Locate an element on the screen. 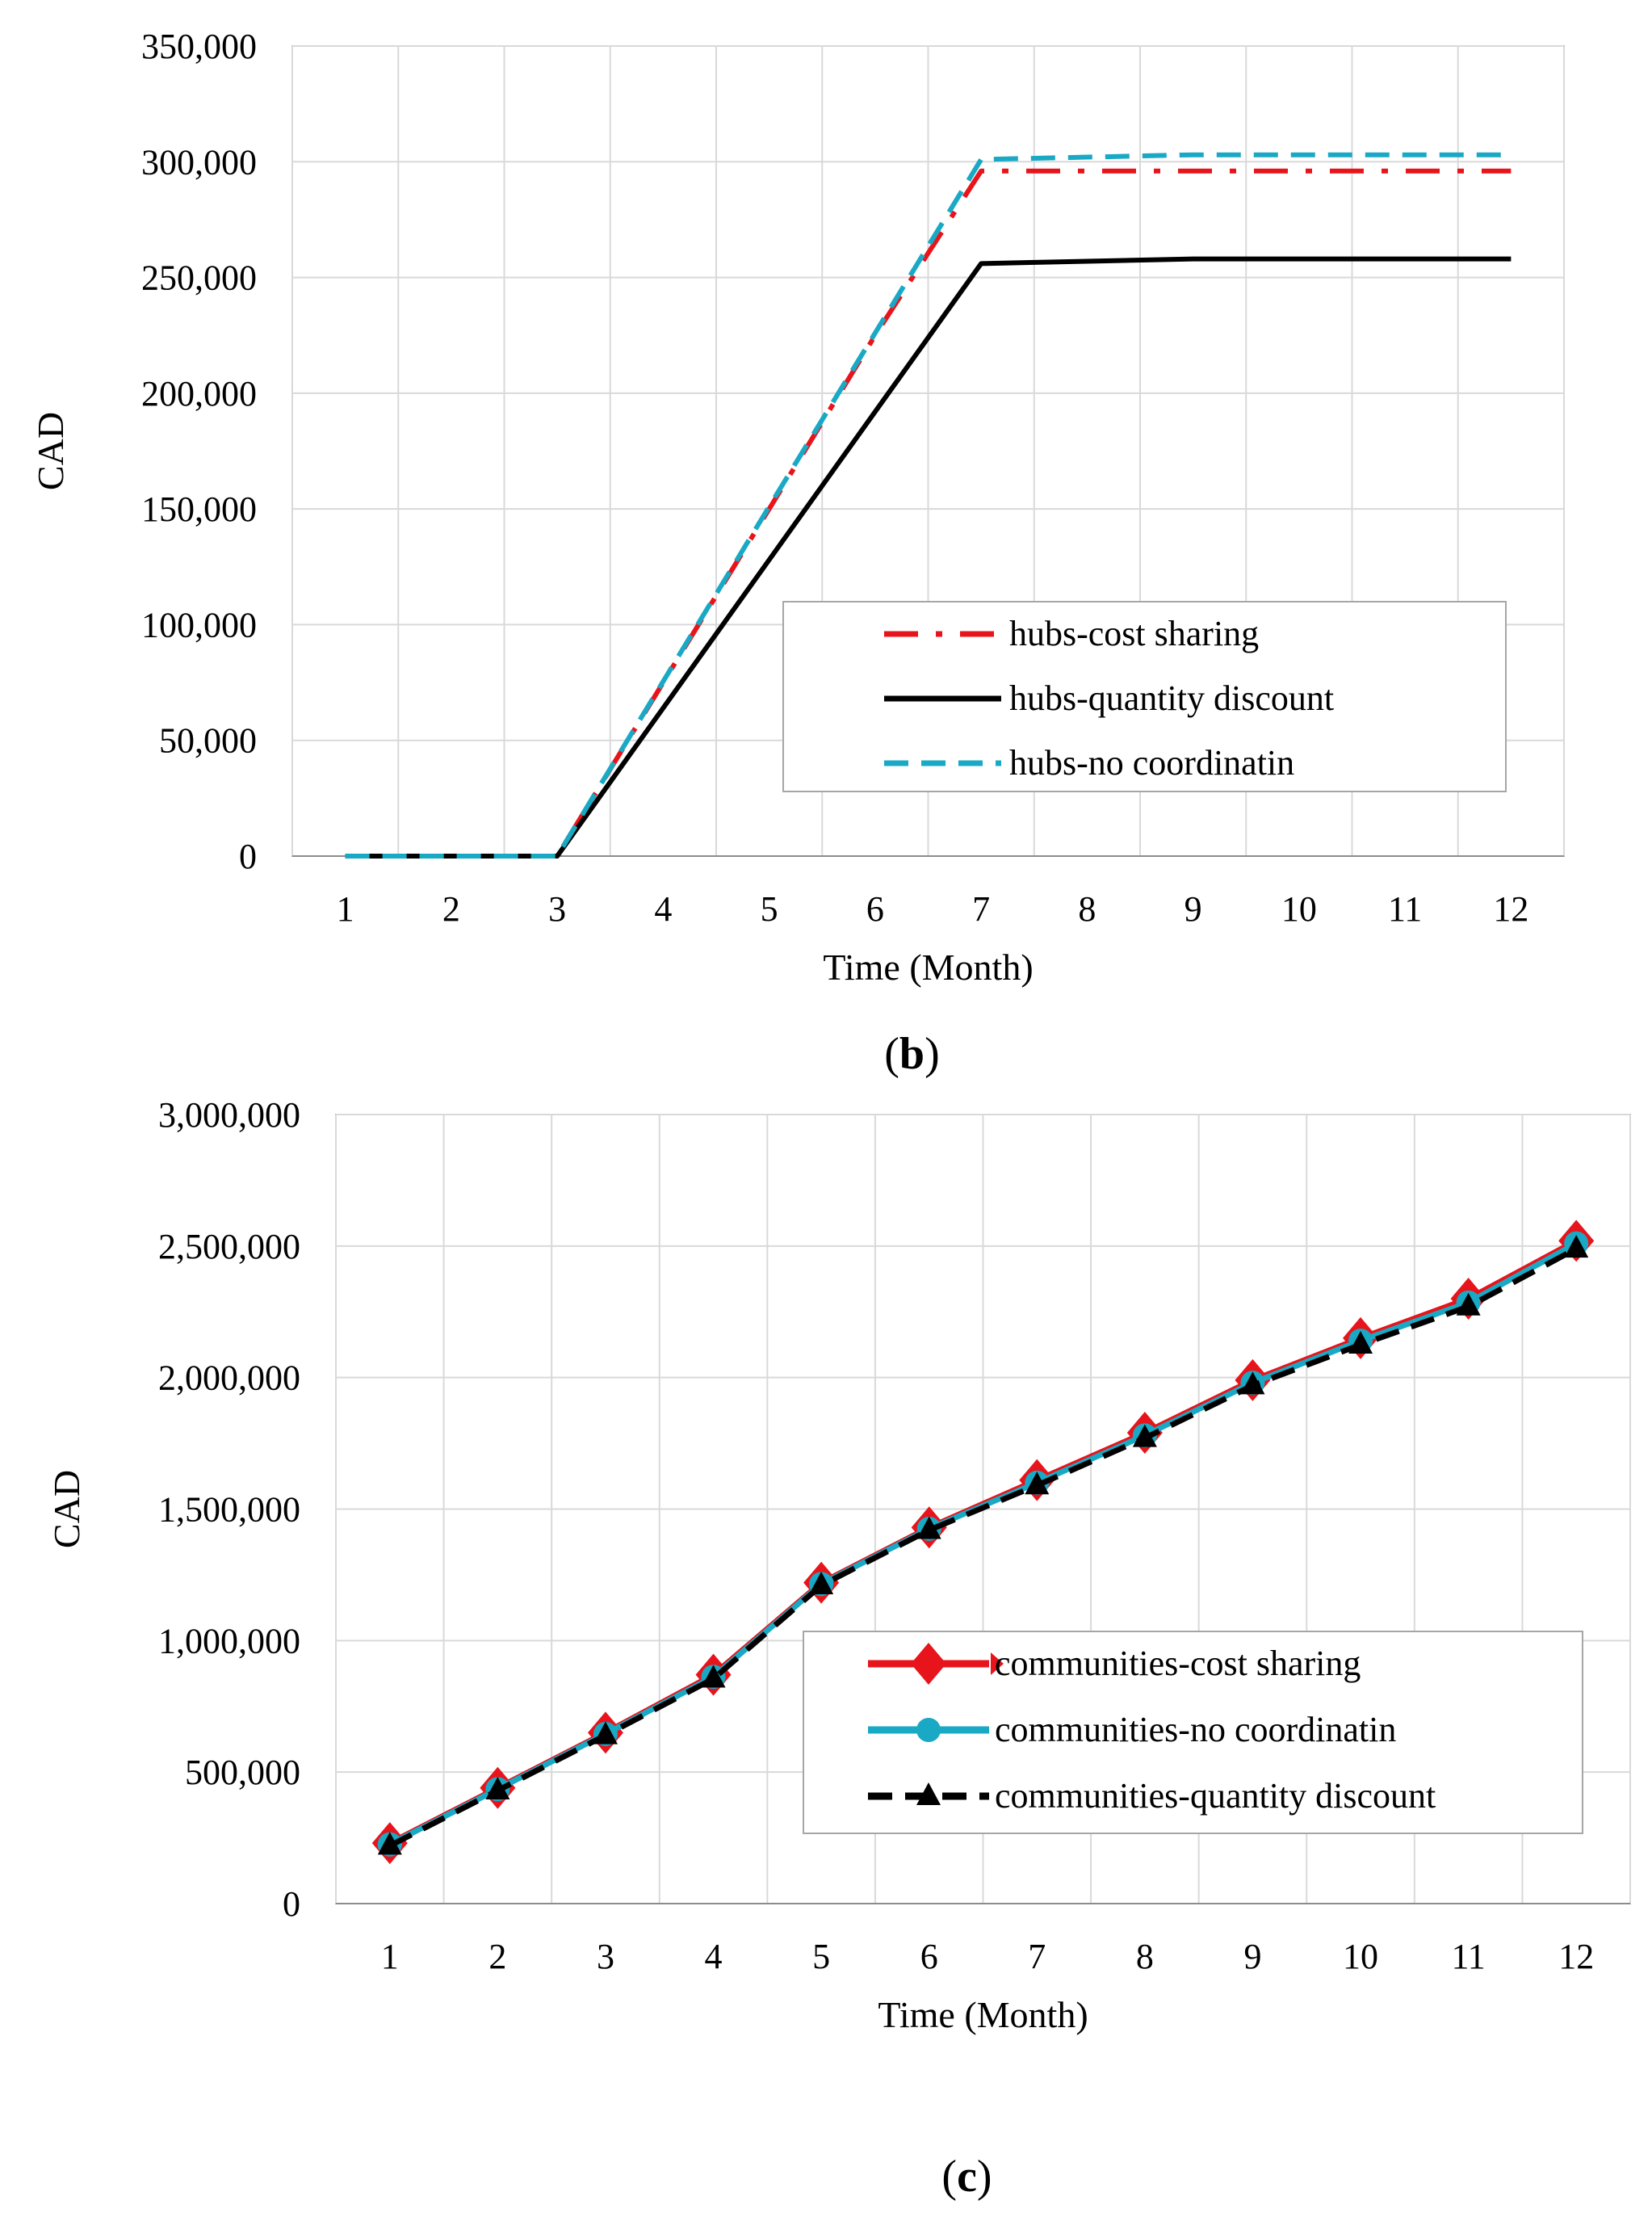 This screenshot has height=2221, width=1652. y-tick-label: 1,000,000 is located at coordinates (229, 1641).